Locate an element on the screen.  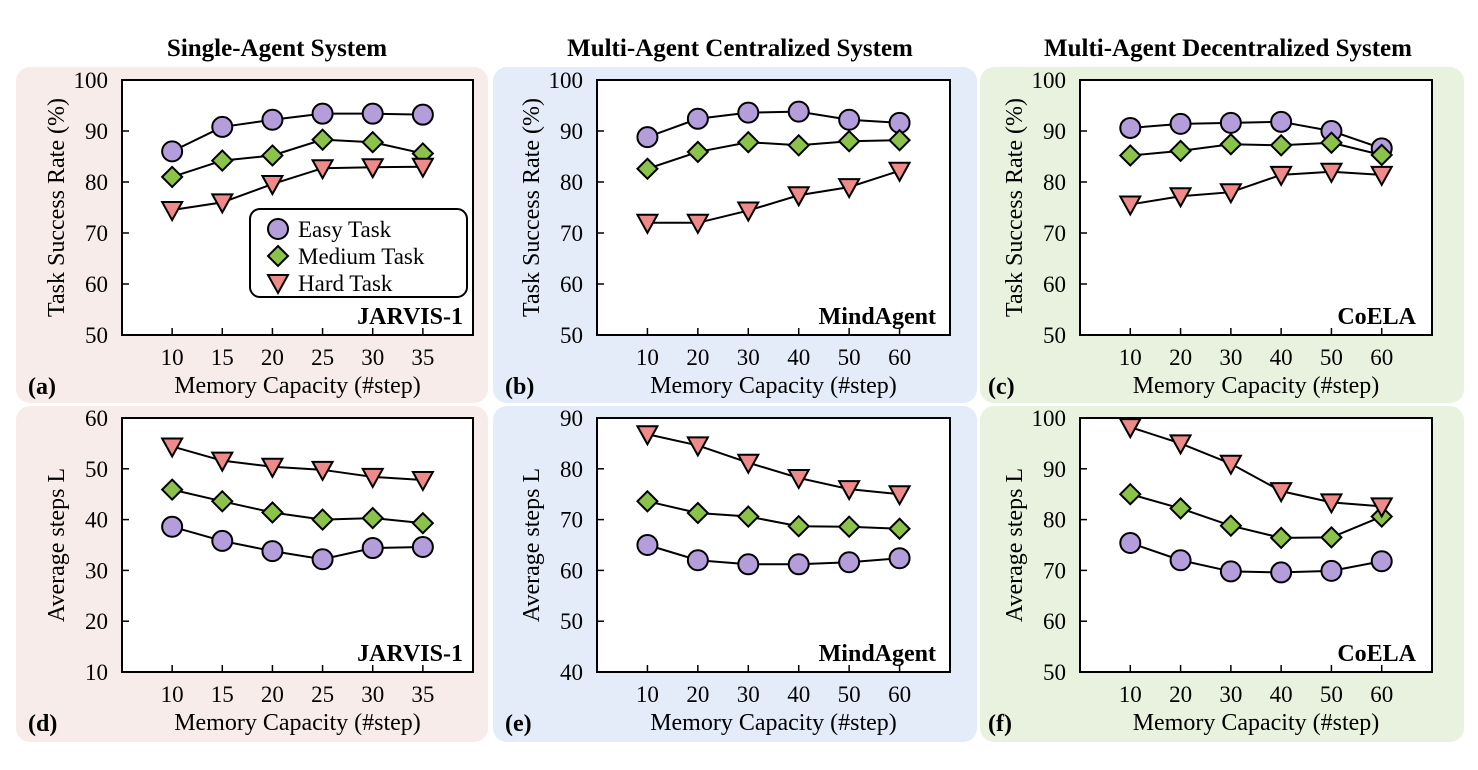
y-tick-label: 40 is located at coordinates (96, 520).